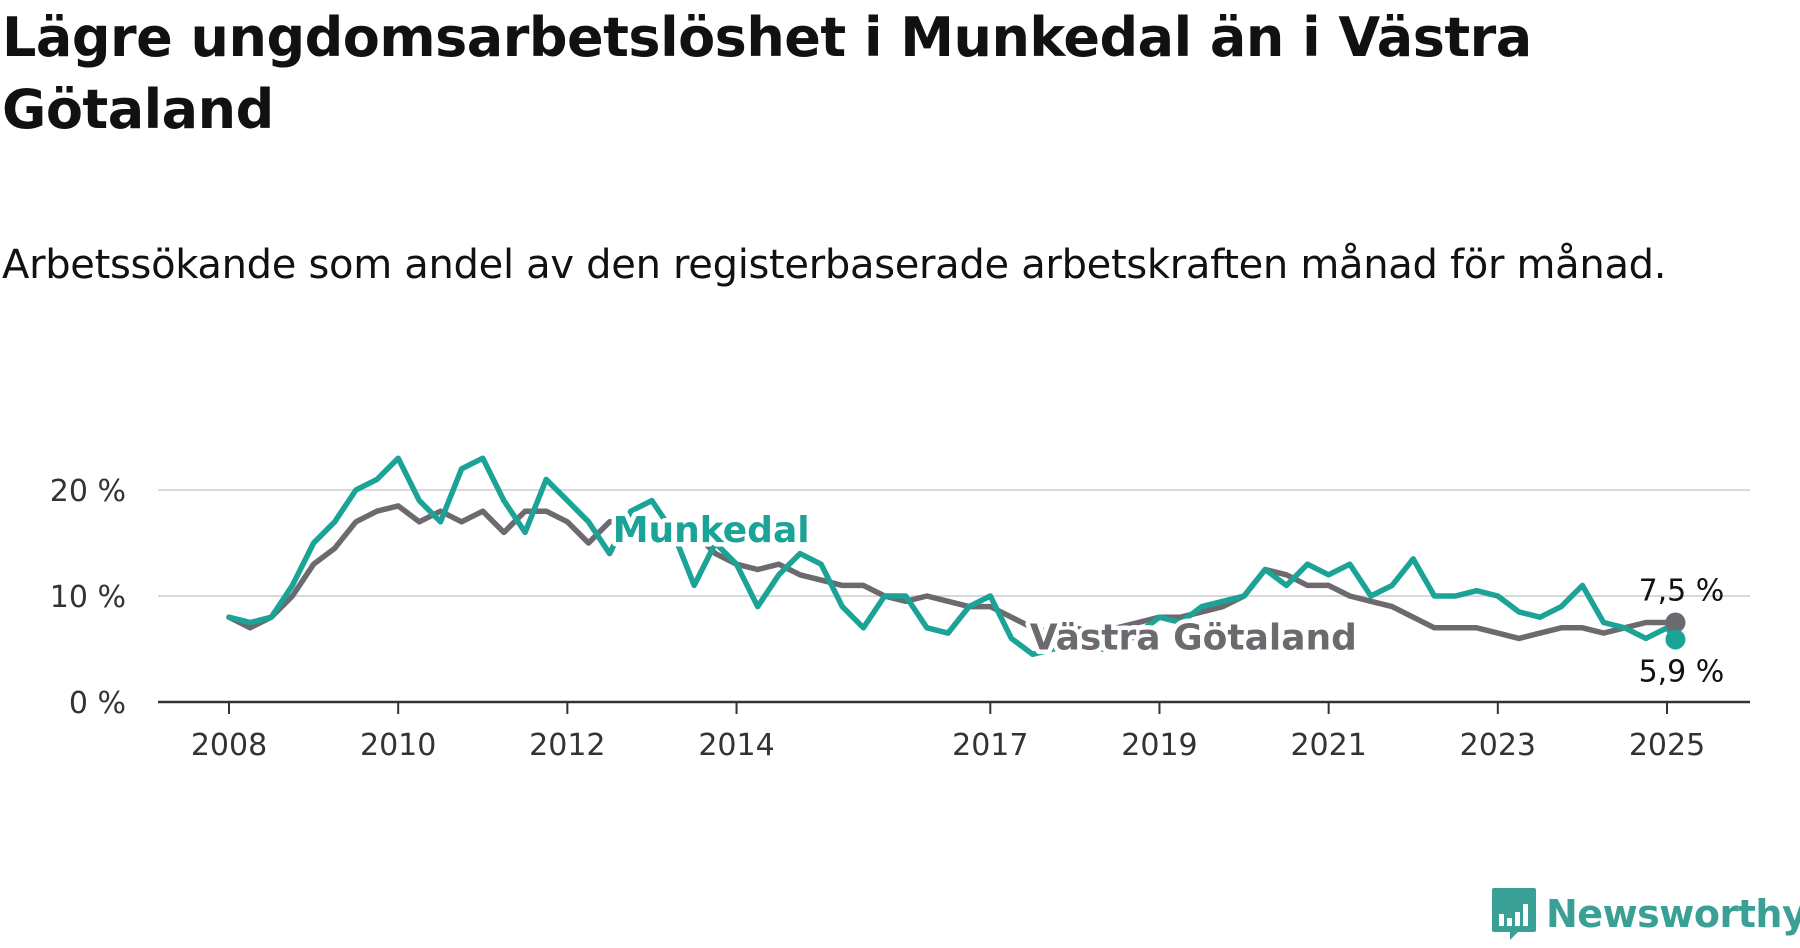  Describe the element at coordinates (1673, 914) in the screenshot. I see `newsworthy-logo-text: Newsworthy` at that location.